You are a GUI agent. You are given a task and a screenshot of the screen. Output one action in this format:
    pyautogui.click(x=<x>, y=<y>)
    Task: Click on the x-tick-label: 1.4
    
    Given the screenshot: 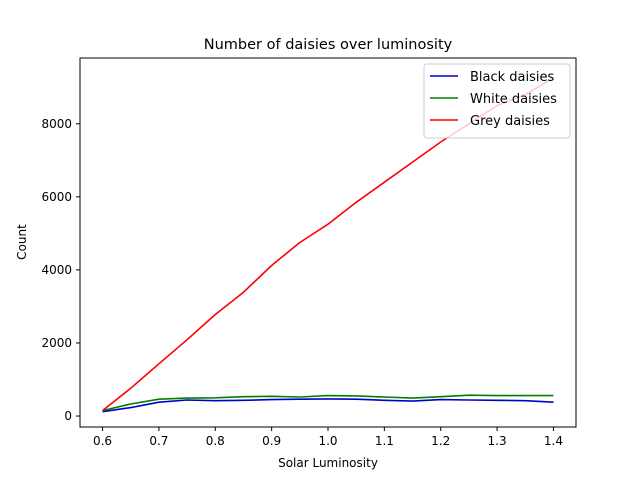 What is the action you would take?
    pyautogui.click(x=553, y=441)
    